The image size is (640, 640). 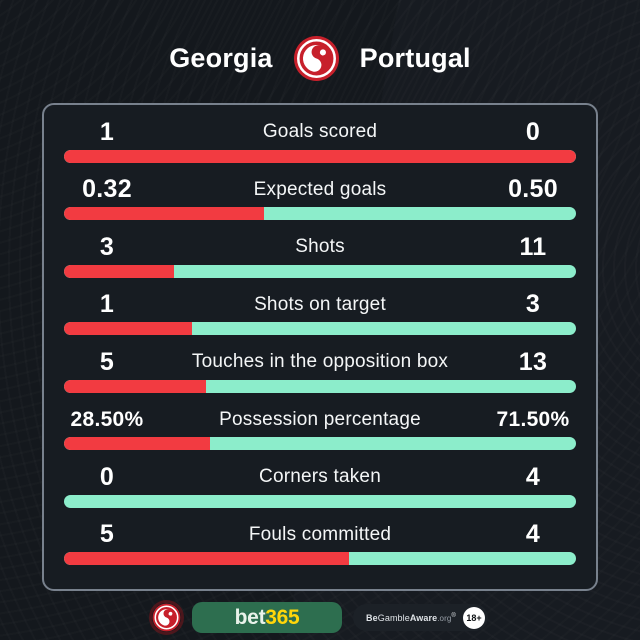 What do you see at coordinates (320, 317) in the screenshot?
I see `stat-row: 1 Shots on target 3` at bounding box center [320, 317].